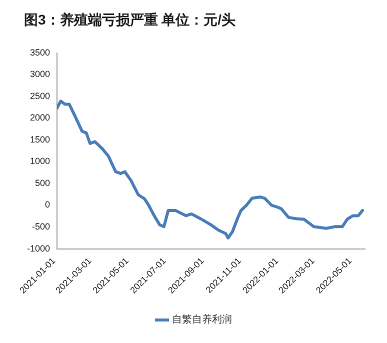 This screenshot has height=343, width=387. Describe the element at coordinates (42, 183) in the screenshot. I see `y-tick-label: 500` at that location.